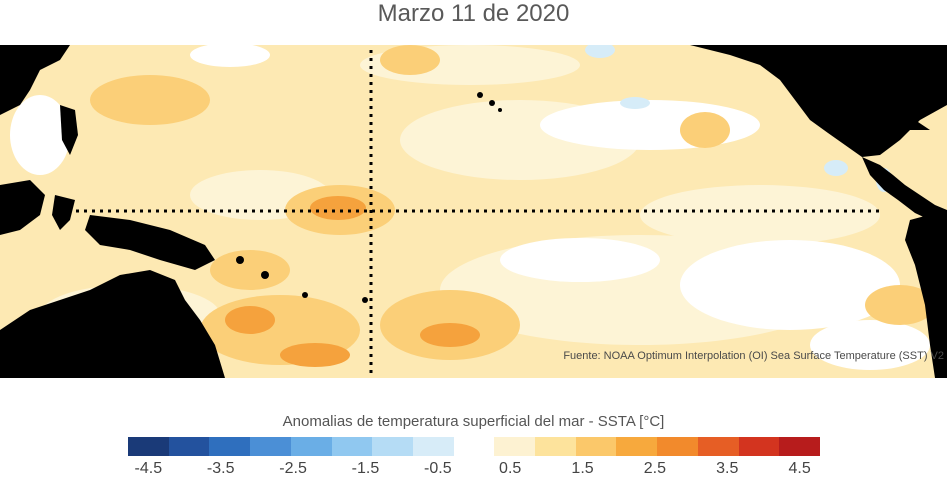 The width and height of the screenshot is (947, 480). What do you see at coordinates (293, 468) in the screenshot?
I see `colorbar-tick-label: -2.5` at bounding box center [293, 468].